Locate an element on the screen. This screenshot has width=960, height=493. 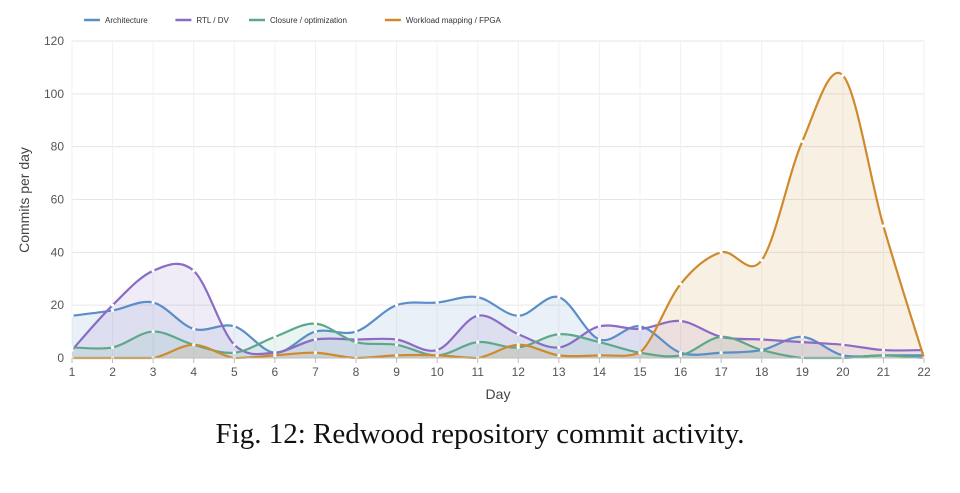
legend-item-architecture: Architecture is located at coordinates (116, 20).